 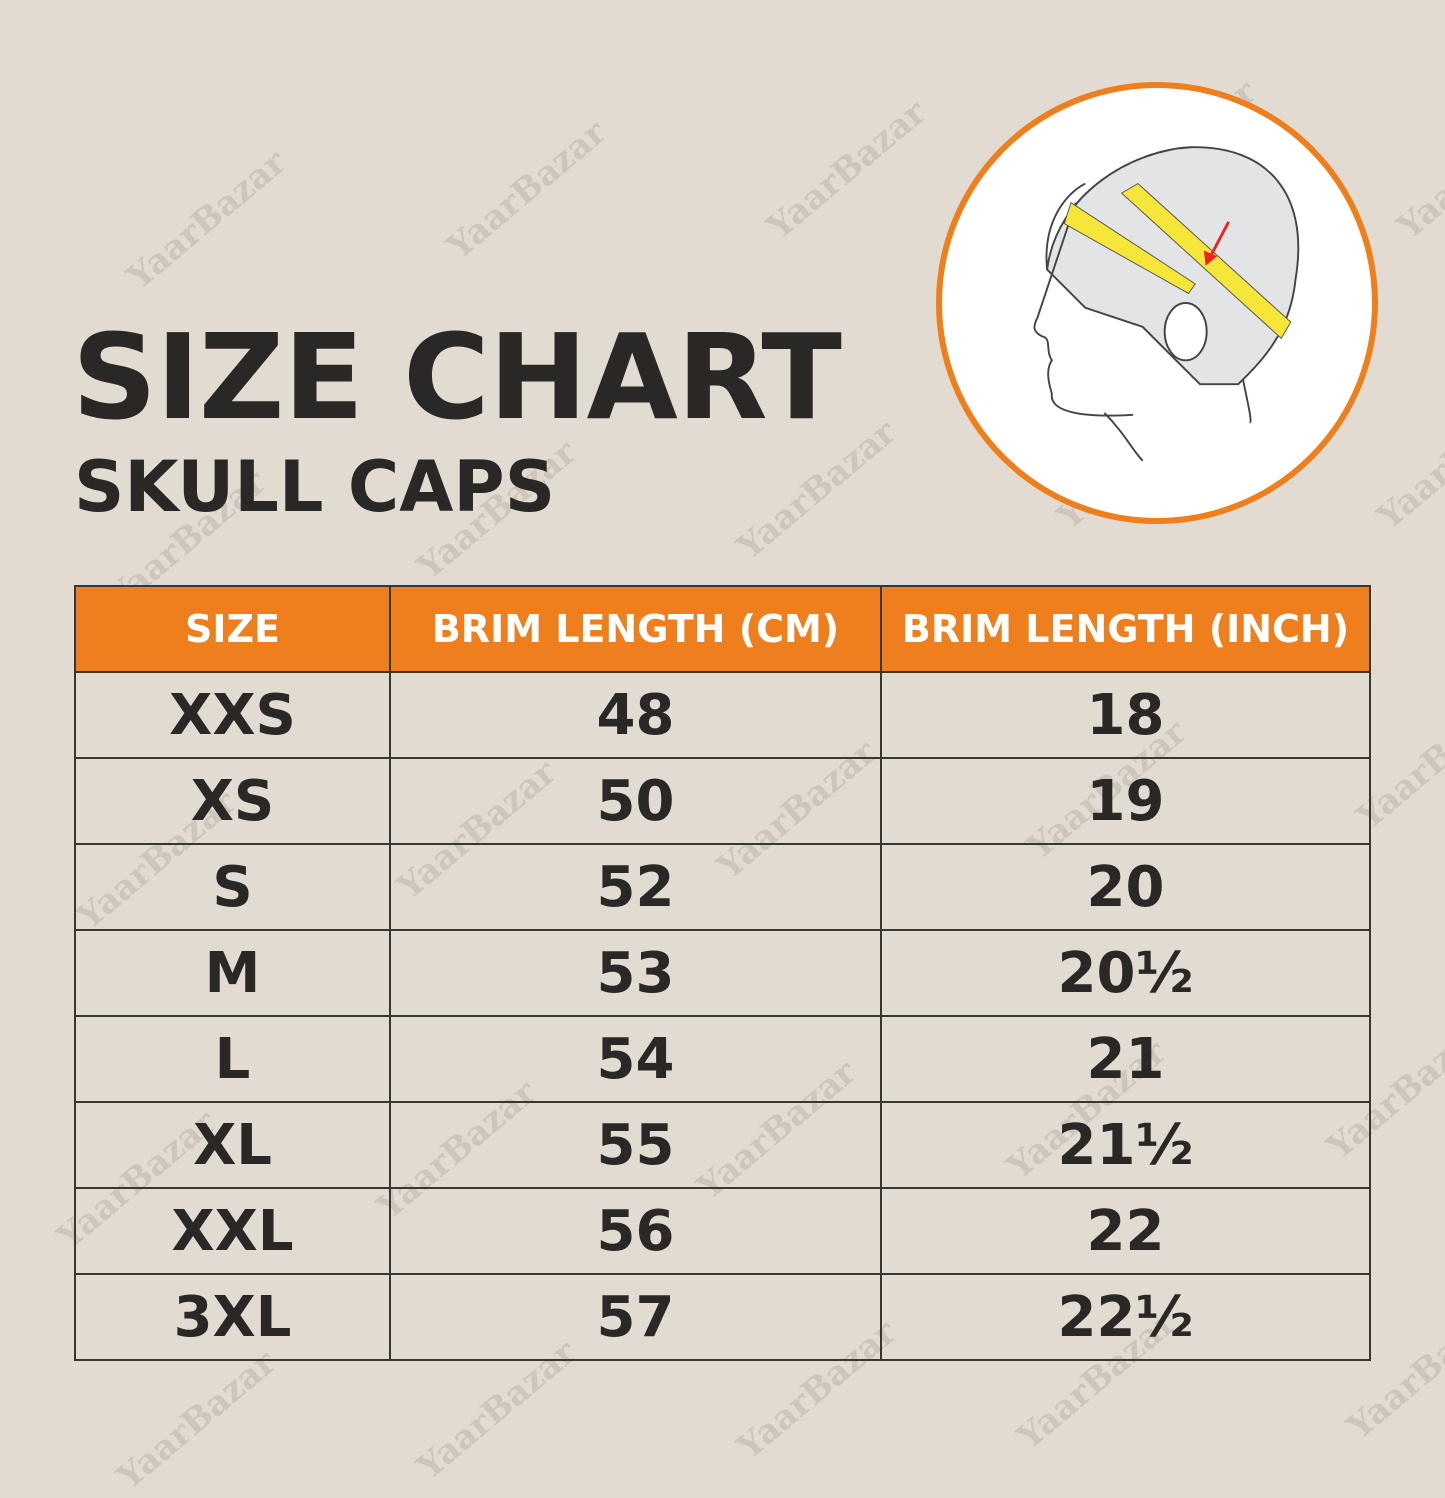 I want to click on table-row: XS 50 19, so click(x=722, y=801).